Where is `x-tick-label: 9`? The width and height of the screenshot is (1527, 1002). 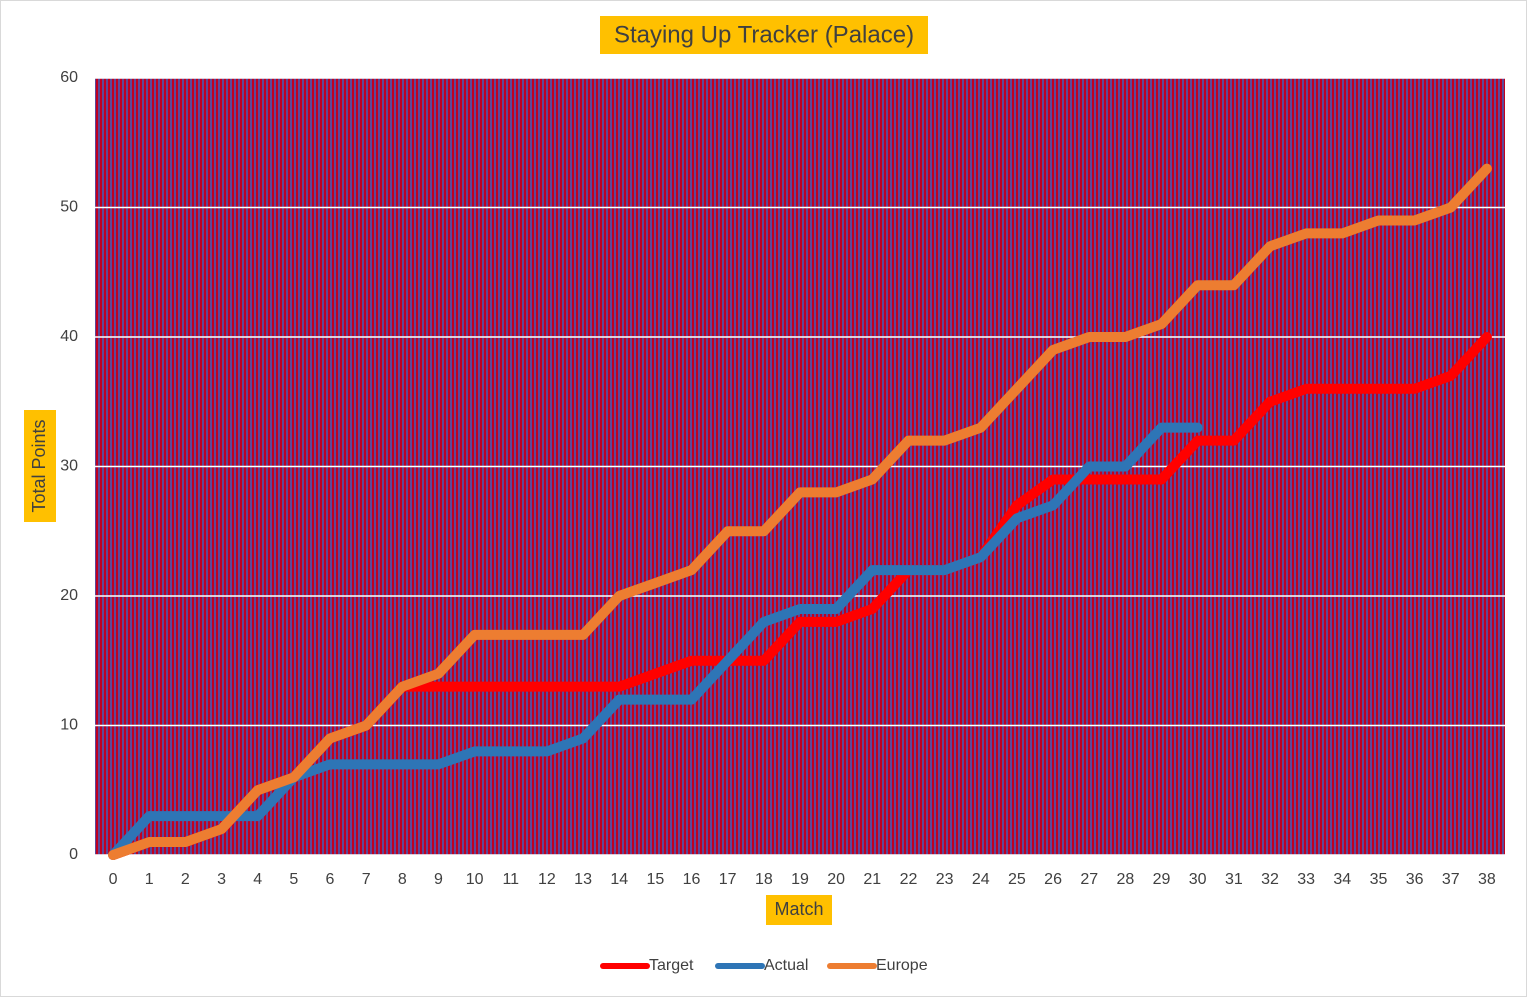 x-tick-label: 9 is located at coordinates (438, 879).